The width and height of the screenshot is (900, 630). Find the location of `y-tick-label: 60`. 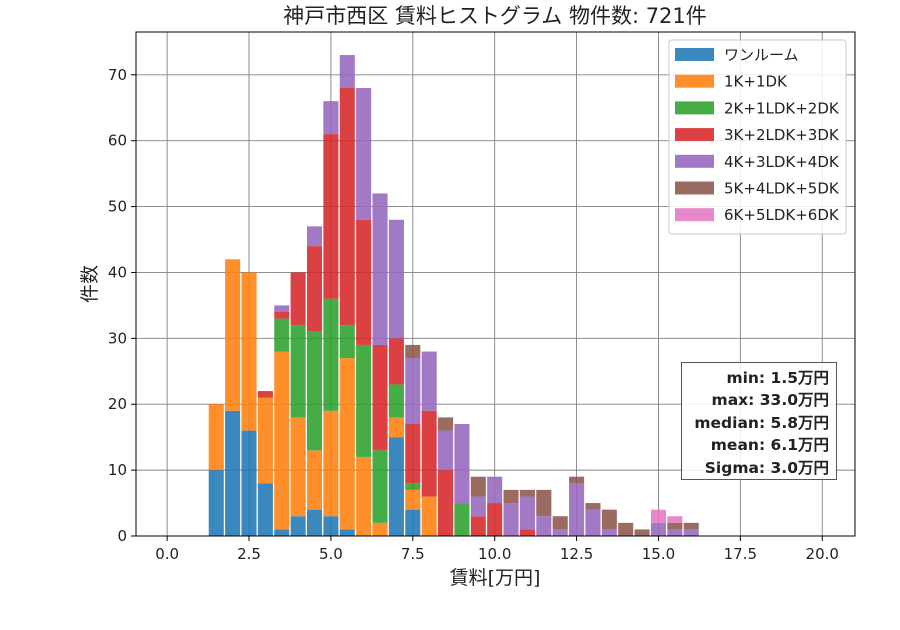

y-tick-label: 60 is located at coordinates (117, 141).